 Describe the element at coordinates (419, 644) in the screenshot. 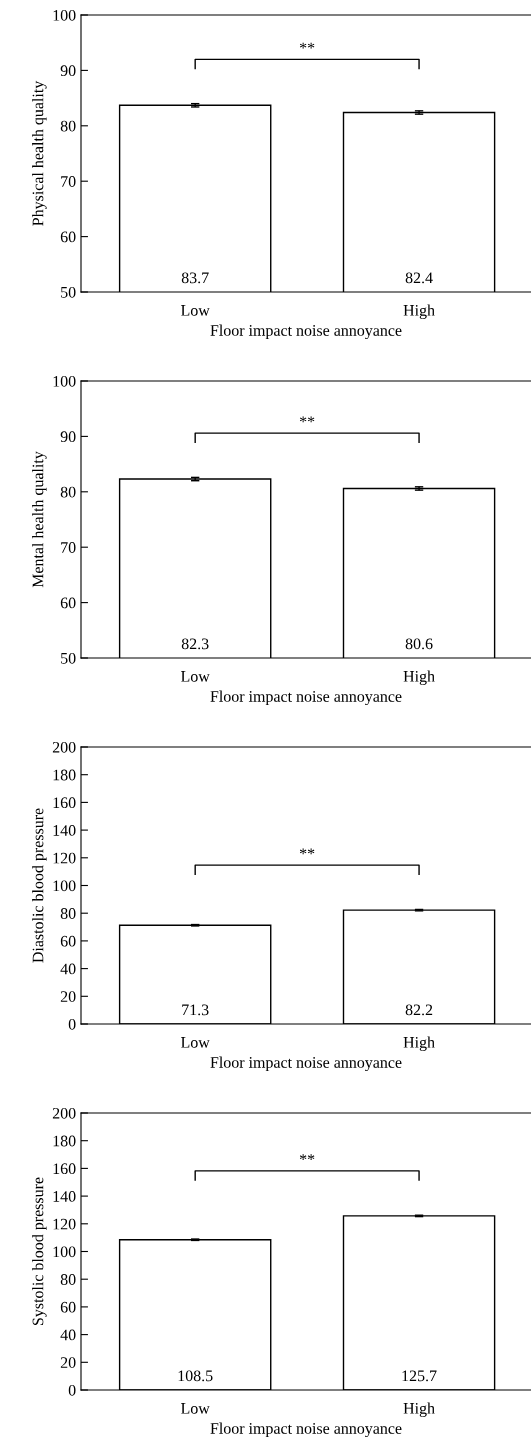

I see `data-label: 80.6` at that location.